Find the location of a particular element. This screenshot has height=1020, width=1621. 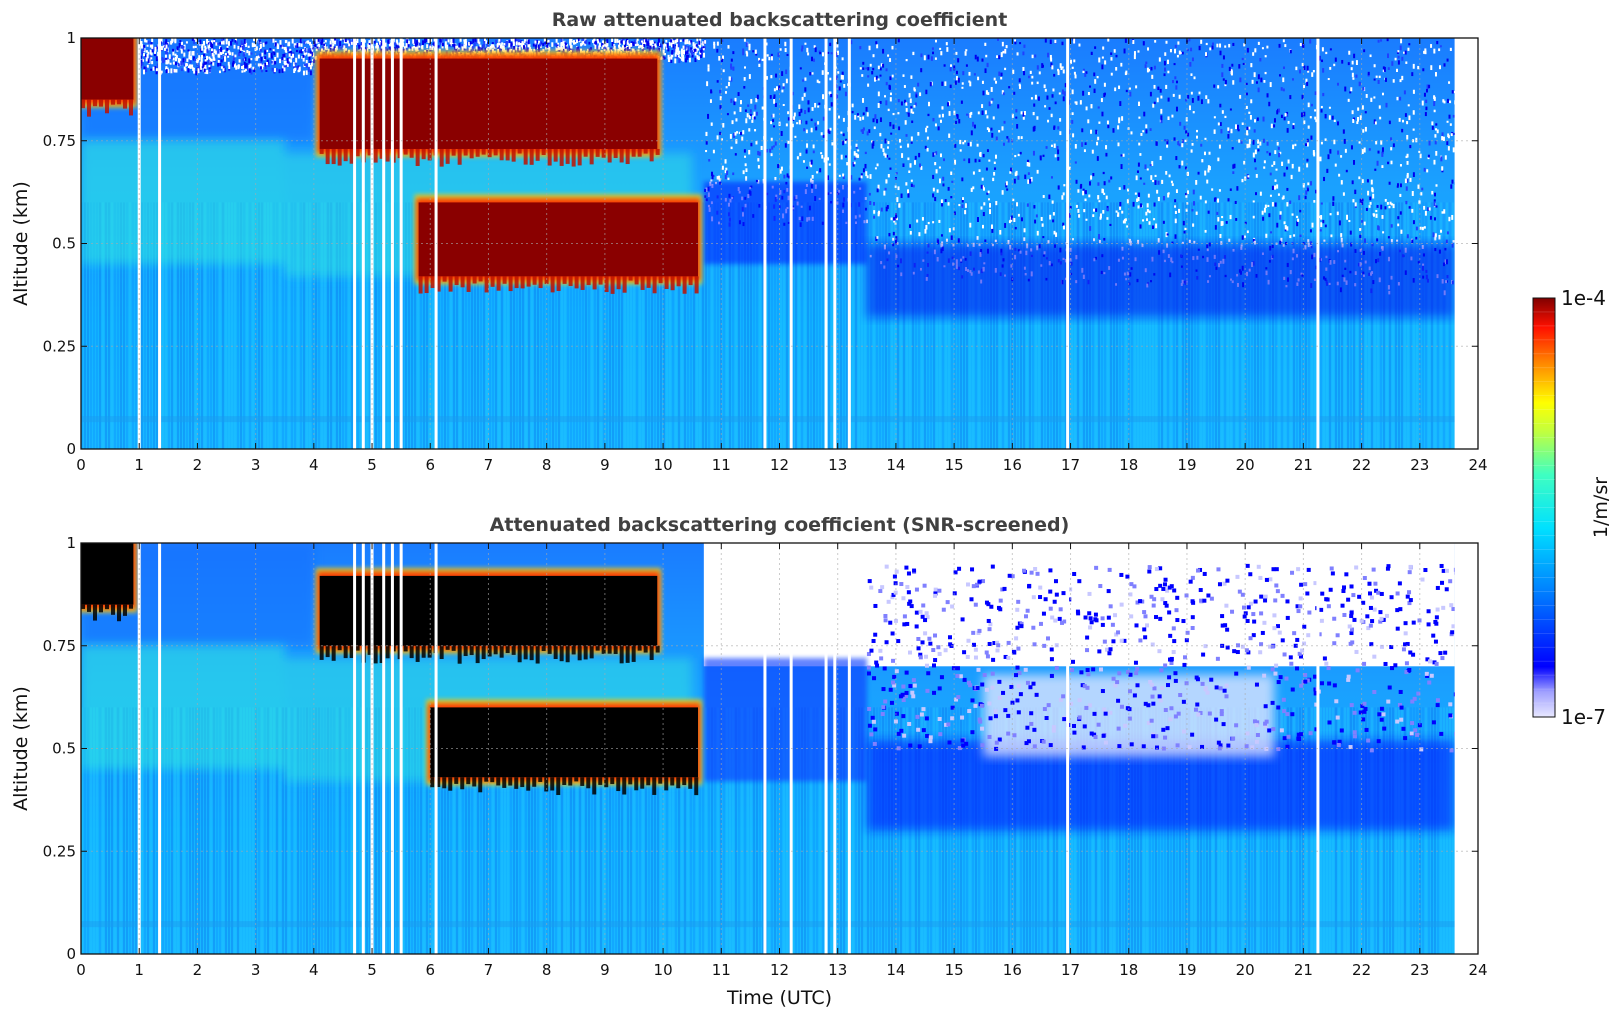

colorbar-gradient is located at coordinates (1544, 507).